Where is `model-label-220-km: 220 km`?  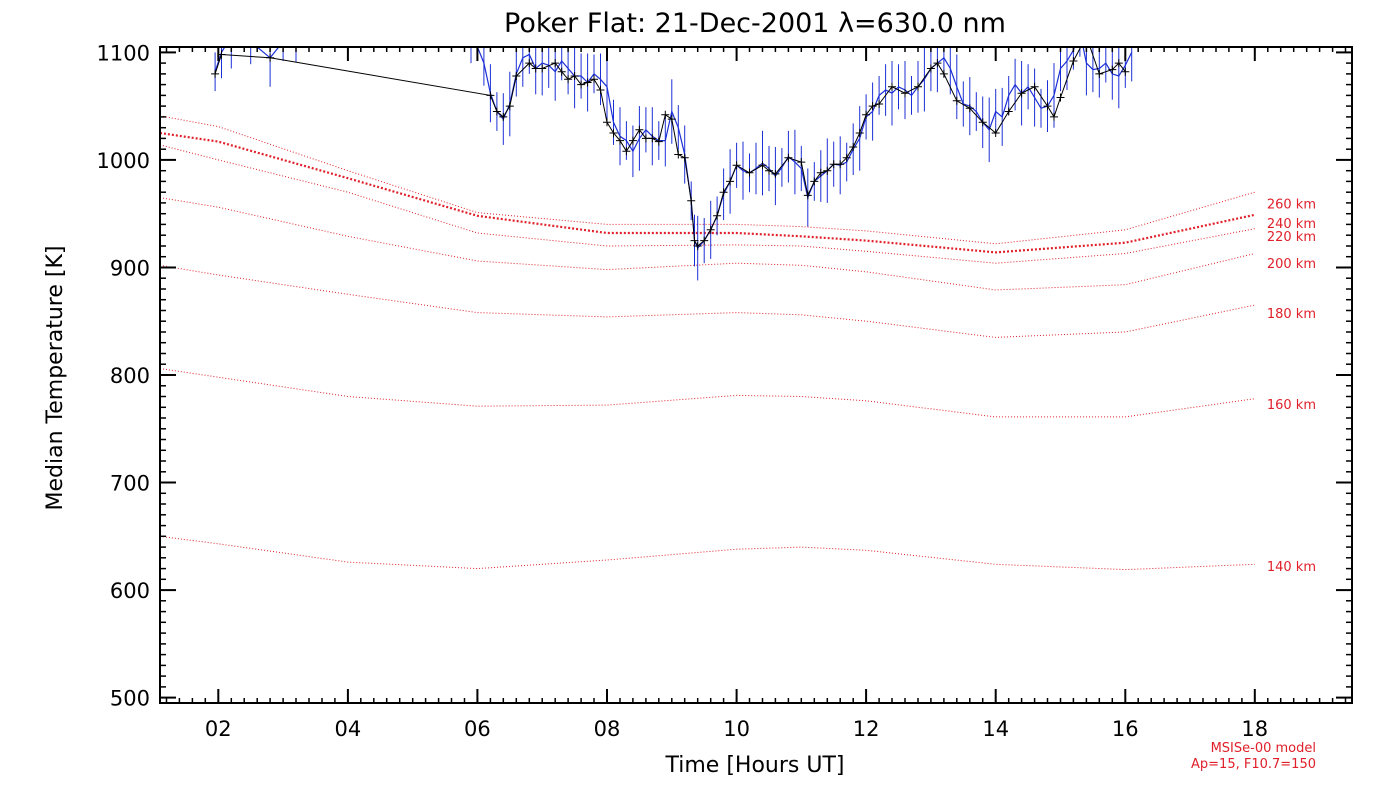
model-label-220-km: 220 km is located at coordinates (1291, 237).